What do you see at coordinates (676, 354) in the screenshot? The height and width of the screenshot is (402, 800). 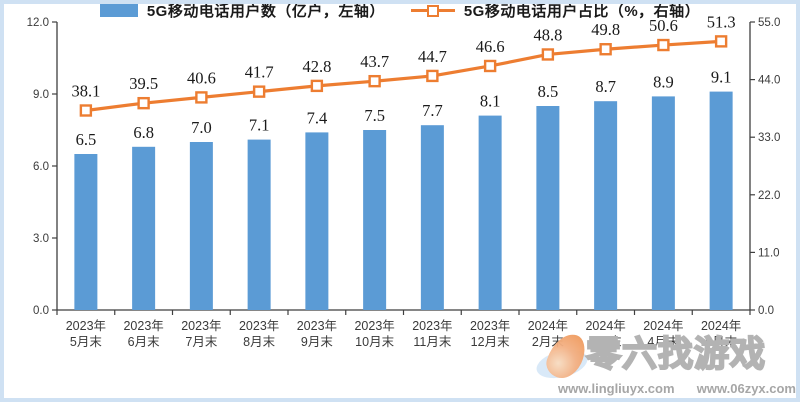 I see `watermark-brand-text: 零六找游戏` at bounding box center [676, 354].